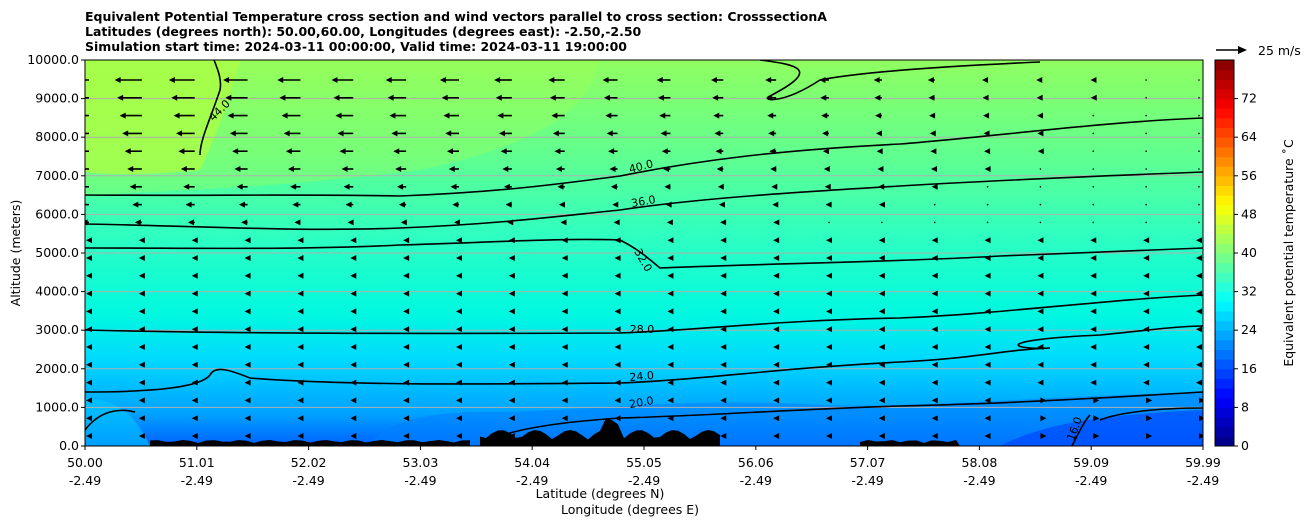  Describe the element at coordinates (1203, 462) in the screenshot. I see `x-tick-label-lat: 59.99` at that location.